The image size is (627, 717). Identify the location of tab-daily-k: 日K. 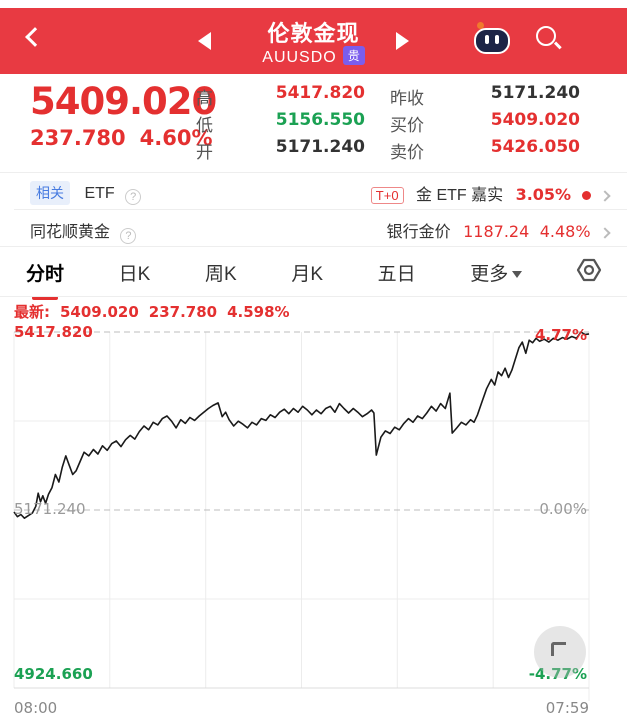
(134, 274).